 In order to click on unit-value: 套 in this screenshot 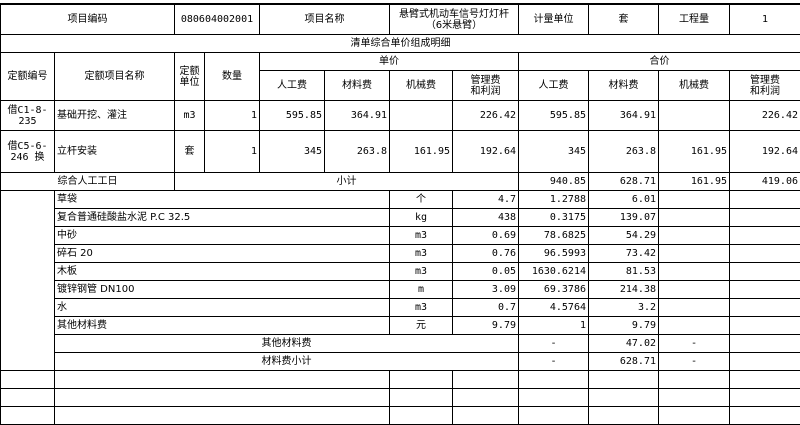, I will do `click(624, 20)`.